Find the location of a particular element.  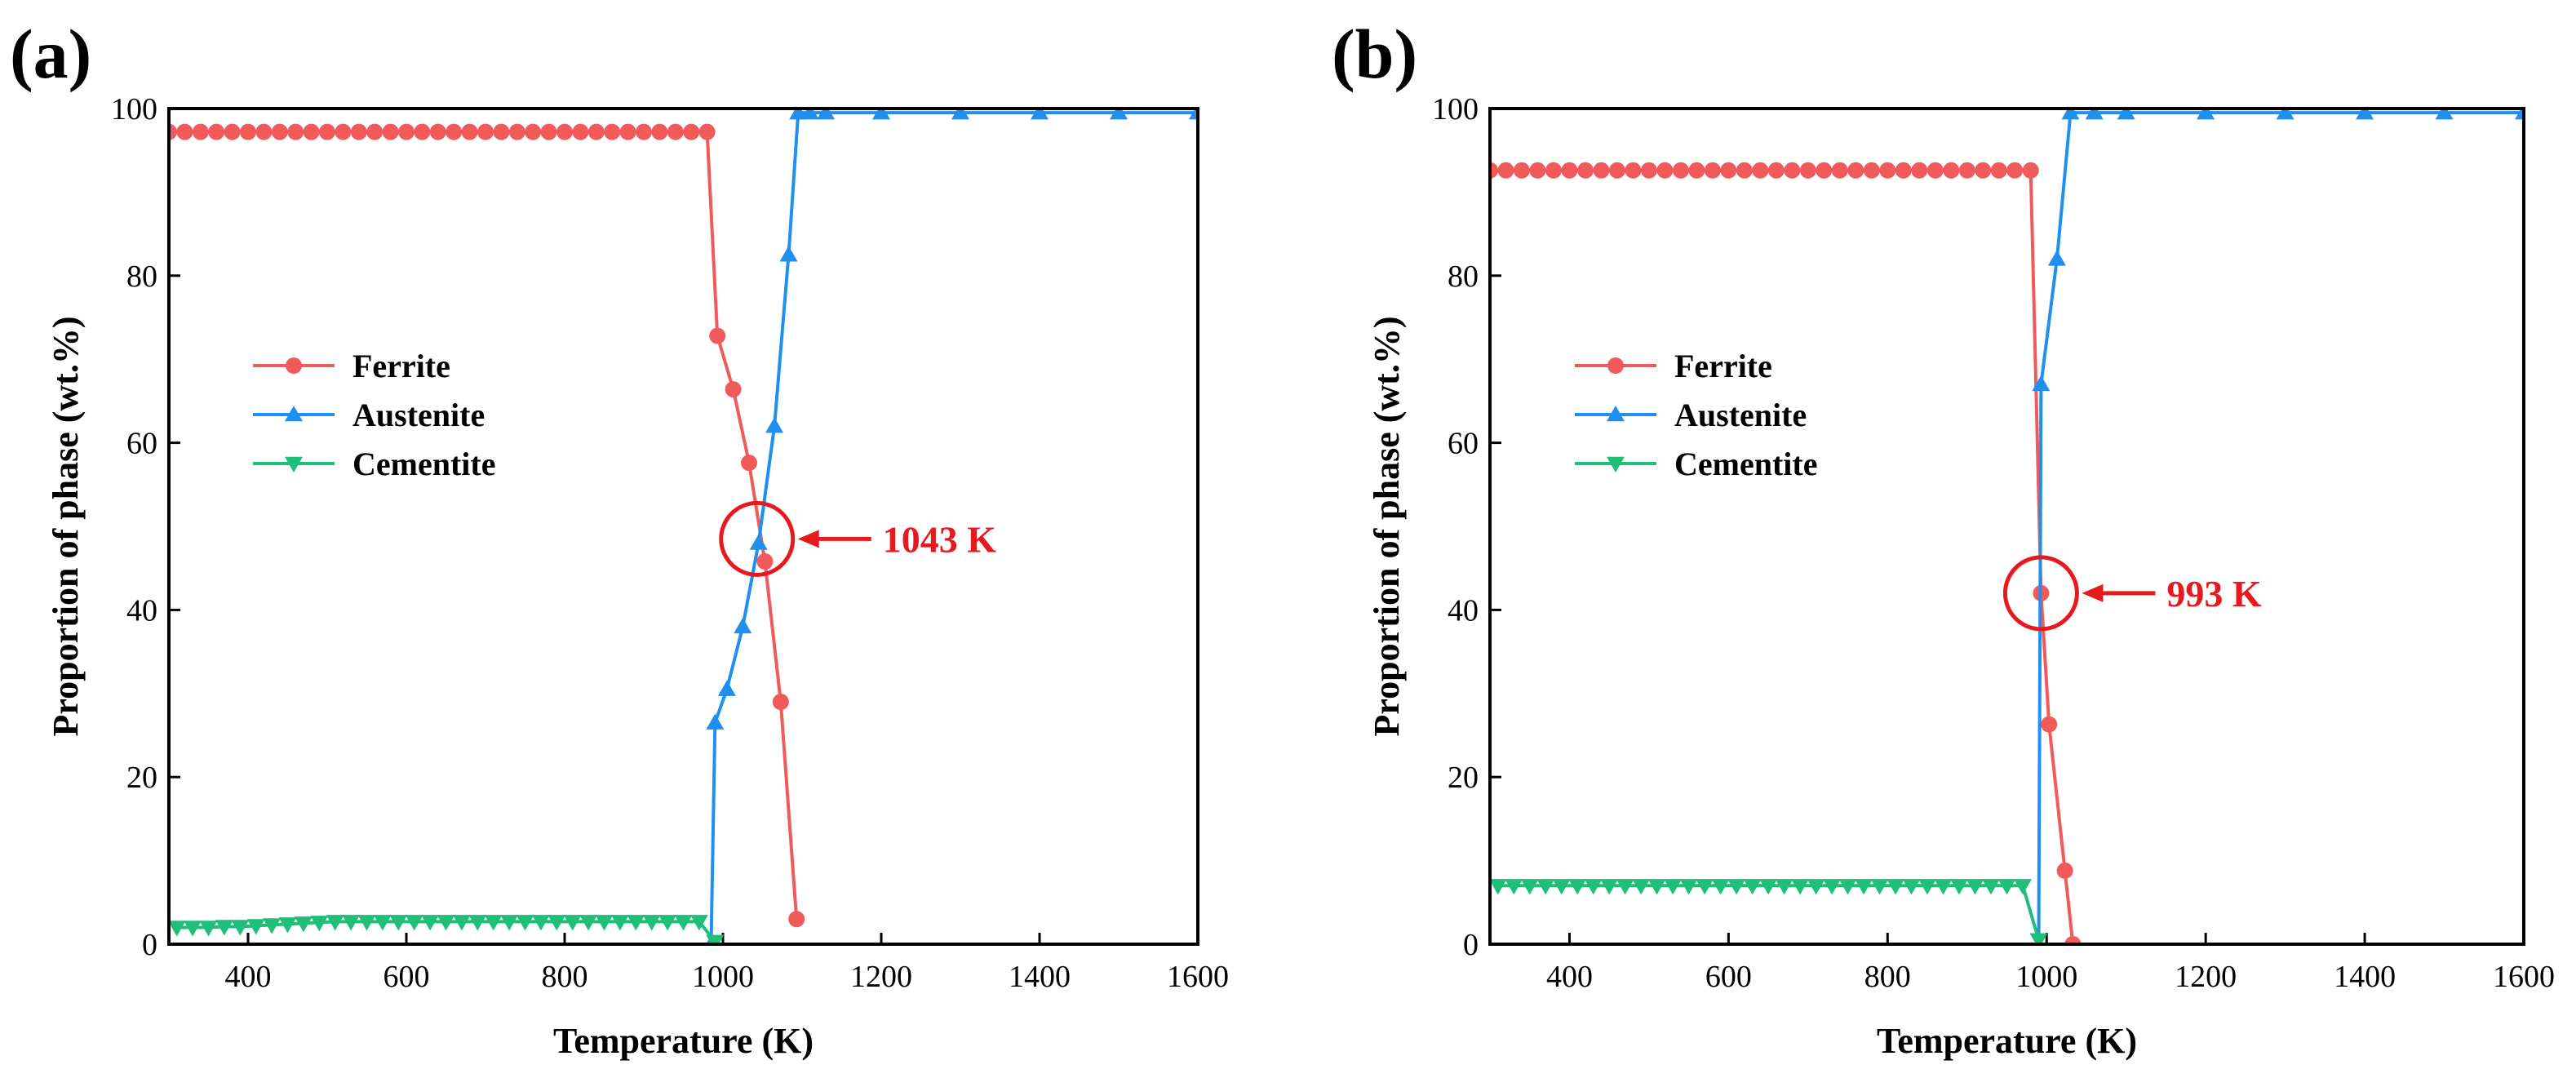

y-tick-label: 40 is located at coordinates (141, 610).